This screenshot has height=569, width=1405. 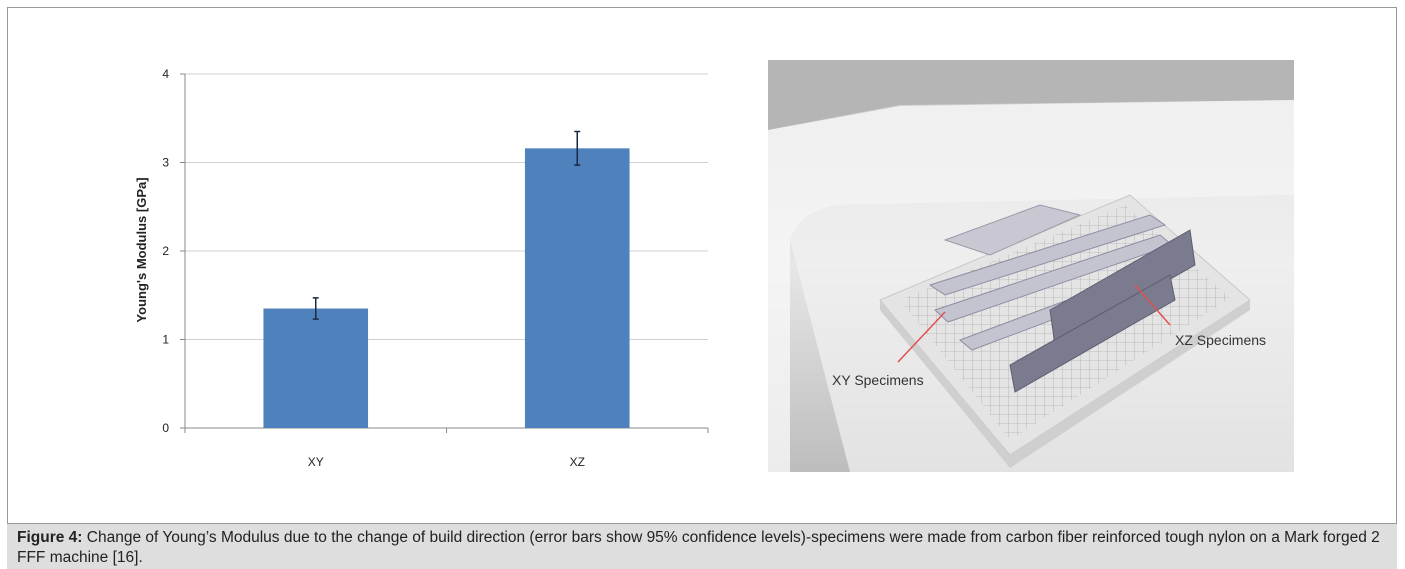 I want to click on y-axis-title: Young's Modulus [GPa], so click(x=141, y=249).